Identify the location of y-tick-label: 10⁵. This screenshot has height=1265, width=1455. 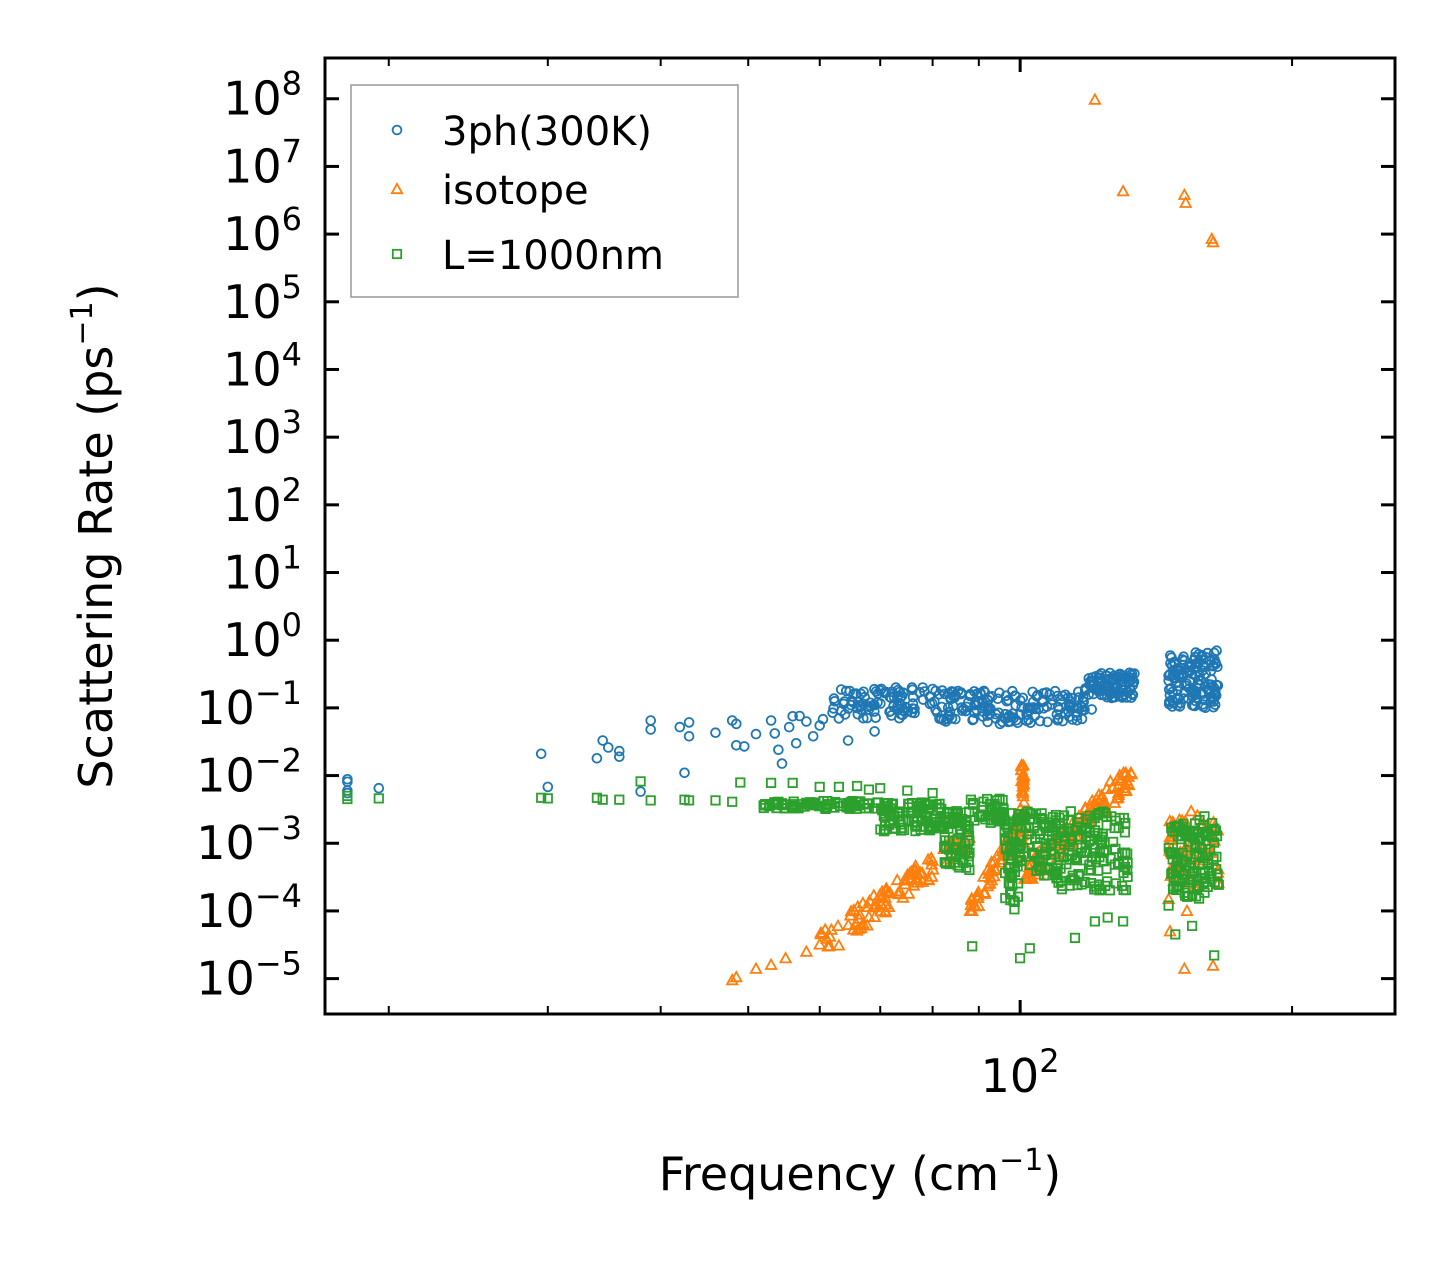
(262, 298).